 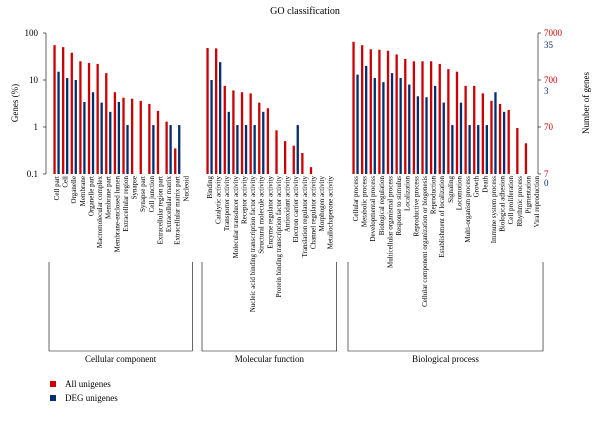 What do you see at coordinates (100, 212) in the screenshot?
I see `category-label: Macromolecular complex` at bounding box center [100, 212].